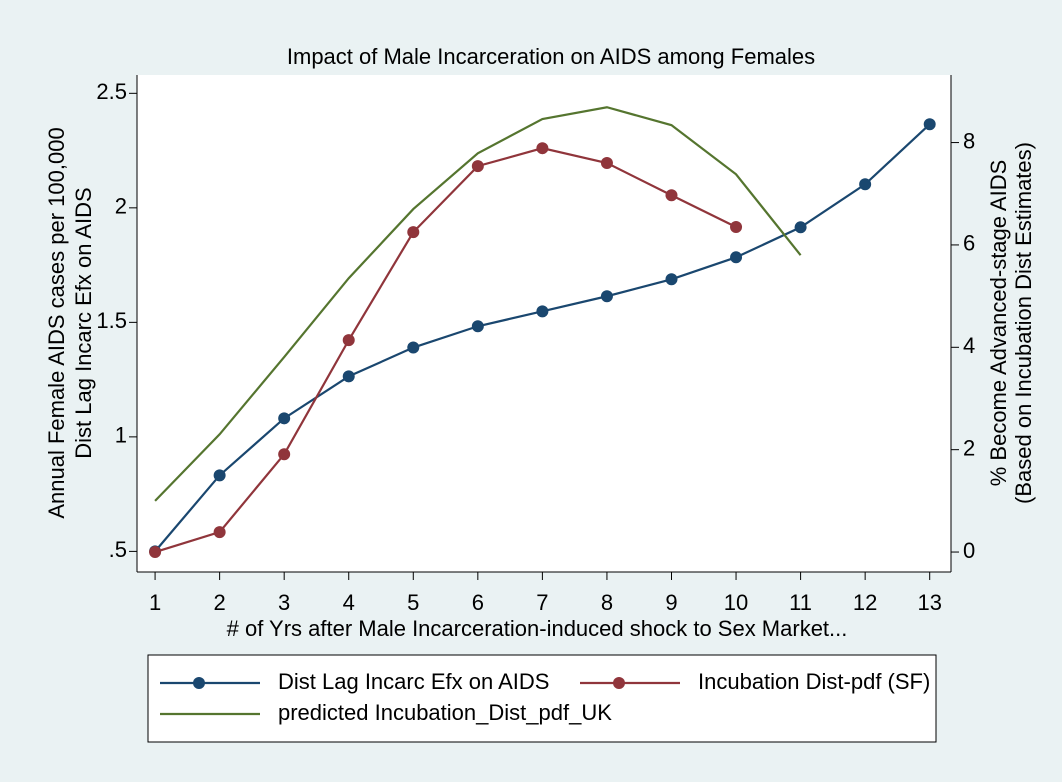 Image resolution: width=1062 pixels, height=782 pixels. Describe the element at coordinates (969, 243) in the screenshot. I see `y2-tick-label: 6` at that location.